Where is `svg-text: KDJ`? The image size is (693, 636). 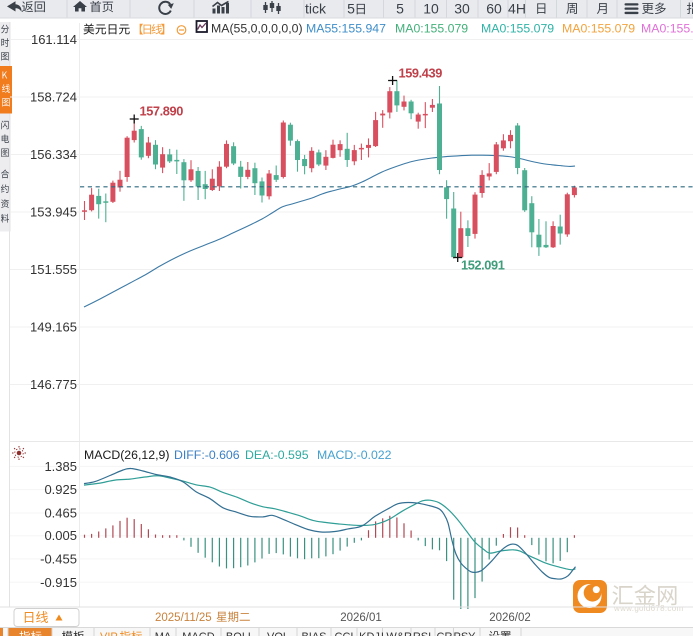
svg-text: KDJ is located at coordinates (369, 633).